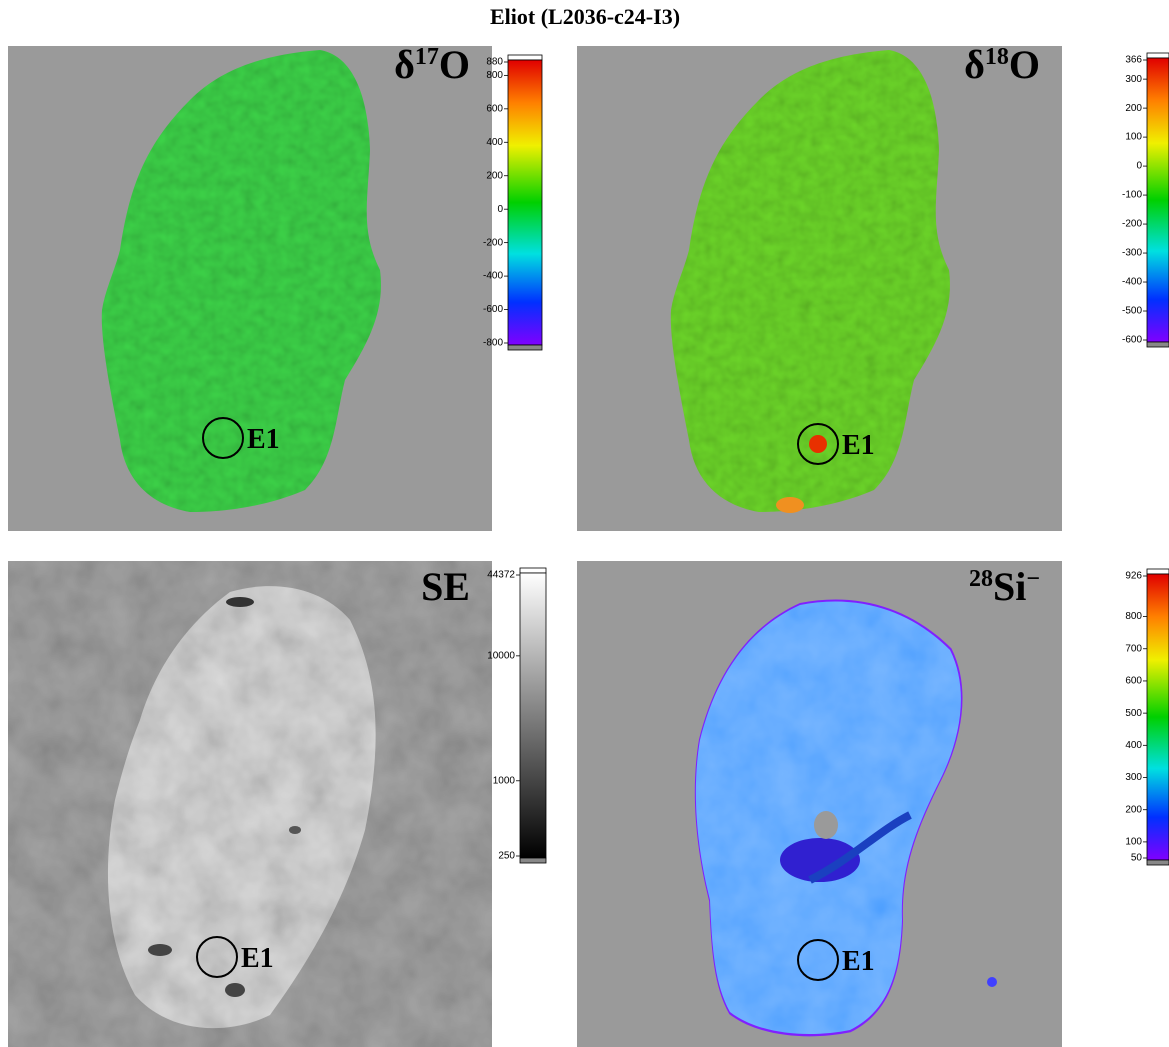 The image size is (1169, 1047). What do you see at coordinates (997, 57) in the screenshot?
I see `label-pre-sup: 18` at bounding box center [997, 57].